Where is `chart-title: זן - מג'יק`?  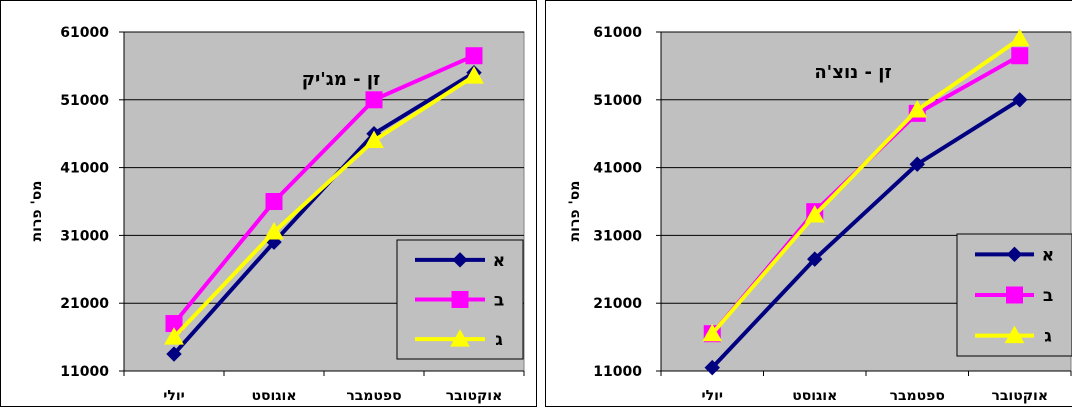
chart-title: זן - מג'יק is located at coordinates (341, 79).